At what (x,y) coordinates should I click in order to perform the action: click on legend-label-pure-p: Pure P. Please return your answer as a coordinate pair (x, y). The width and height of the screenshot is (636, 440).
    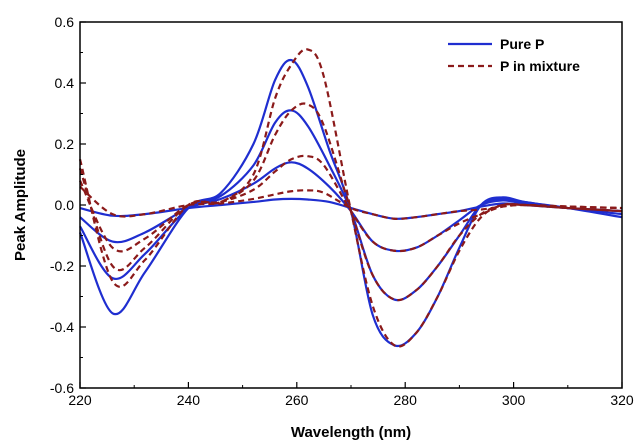
    Looking at the image, I should click on (522, 44).